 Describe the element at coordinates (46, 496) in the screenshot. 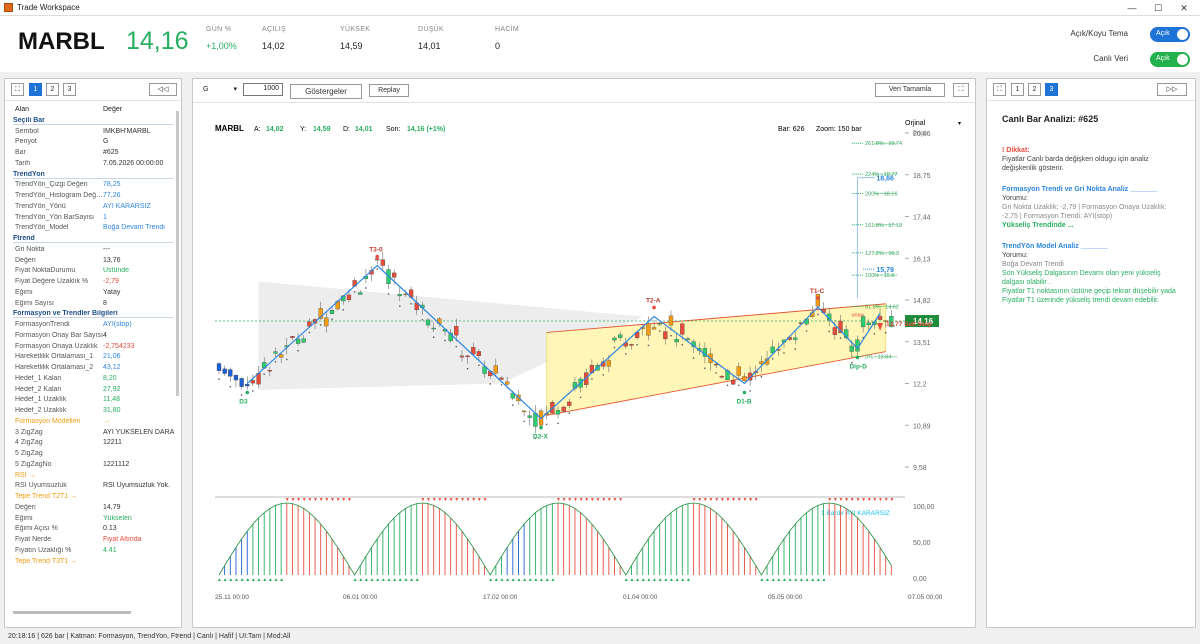

I see `property-row: Tepe Trend T2T1 →` at that location.